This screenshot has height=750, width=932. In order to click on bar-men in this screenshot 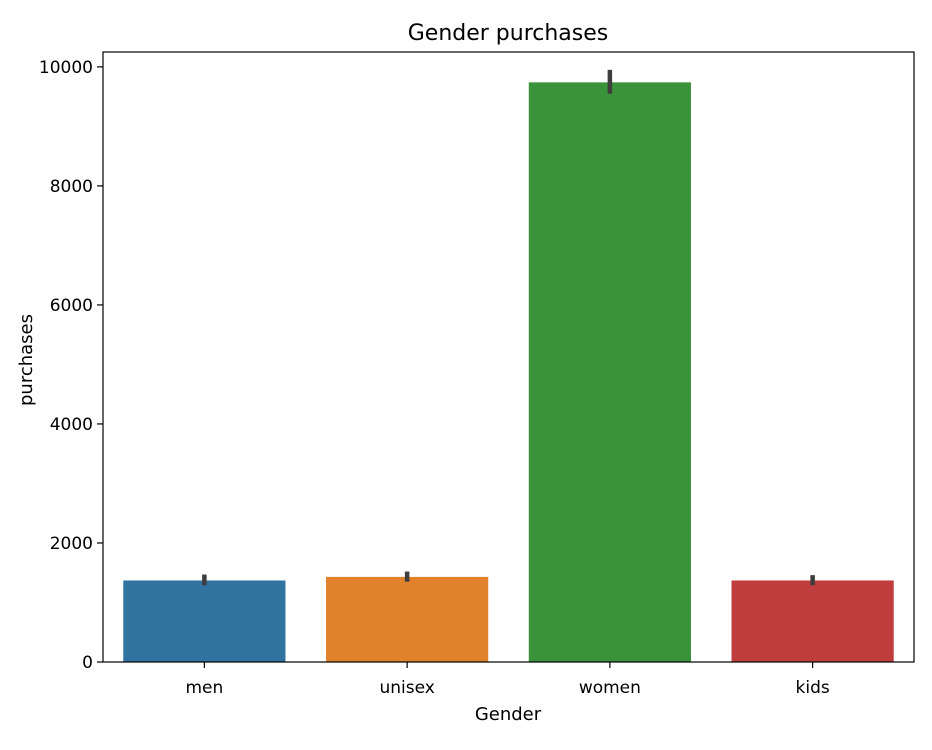, I will do `click(204, 621)`.